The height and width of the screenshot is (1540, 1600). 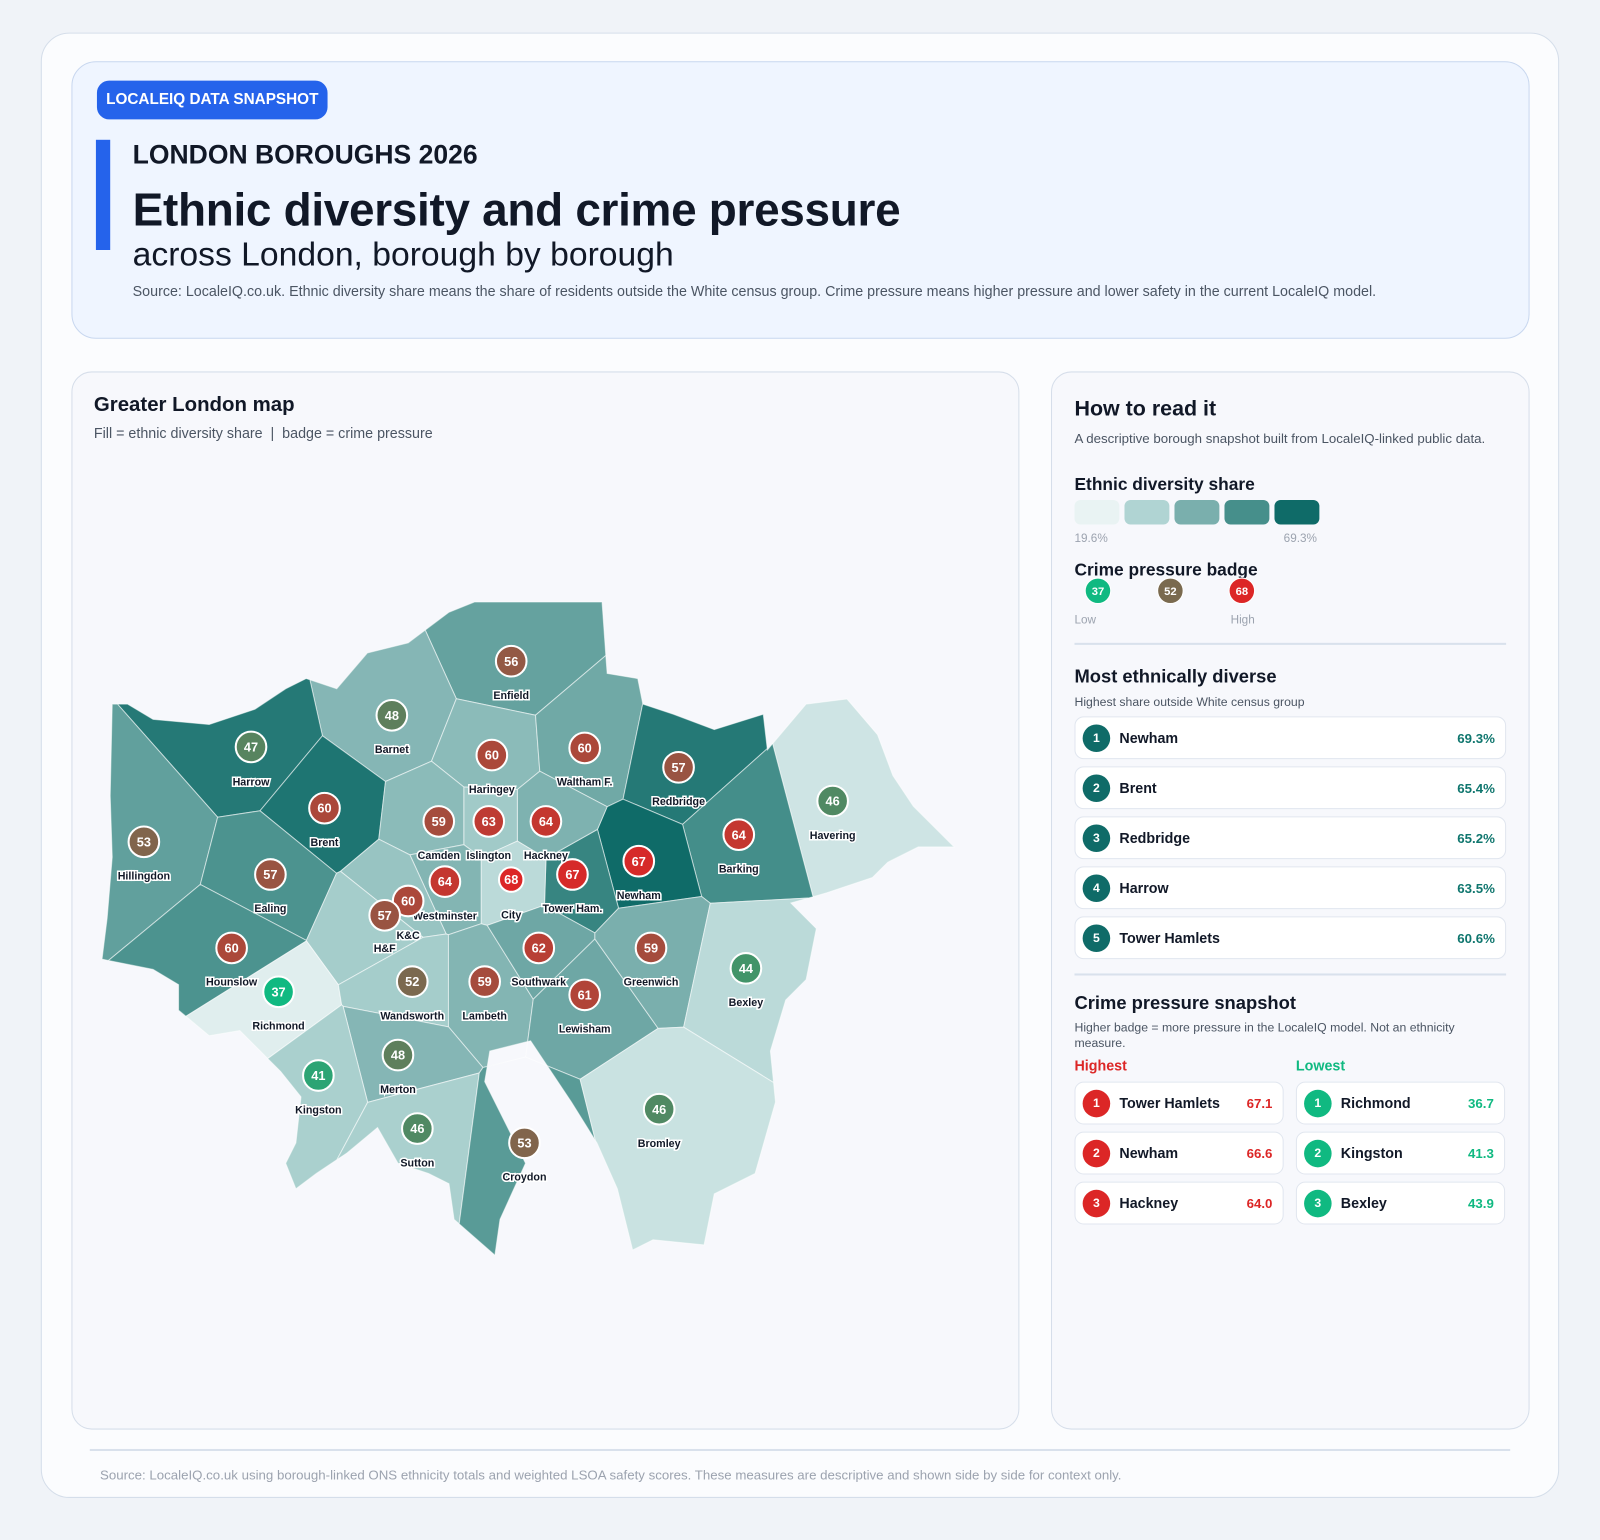 What do you see at coordinates (1290, 888) in the screenshot?
I see `diverse-row: 4 Harrow 63.5%` at bounding box center [1290, 888].